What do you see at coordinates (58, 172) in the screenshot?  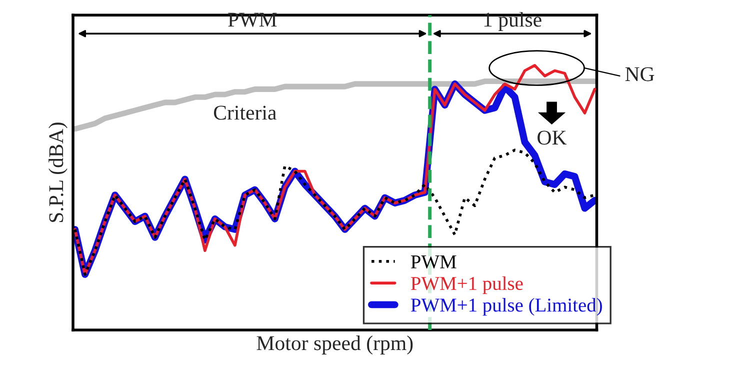 I see `y-axis-title: S.P.L (dBA)` at bounding box center [58, 172].